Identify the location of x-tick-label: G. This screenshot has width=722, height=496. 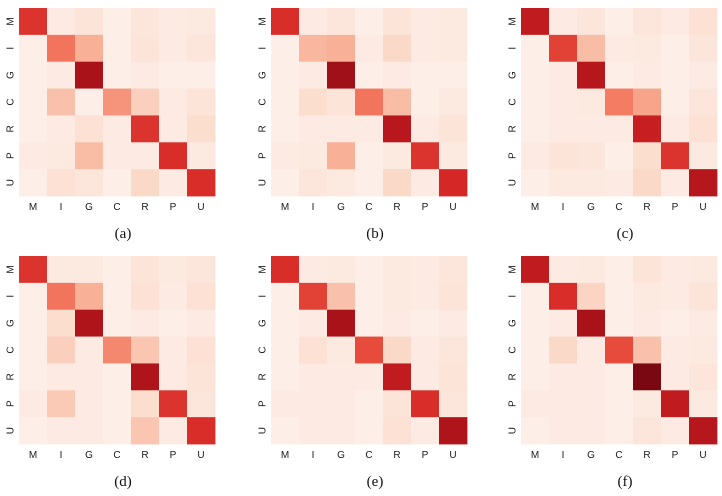
(341, 207).